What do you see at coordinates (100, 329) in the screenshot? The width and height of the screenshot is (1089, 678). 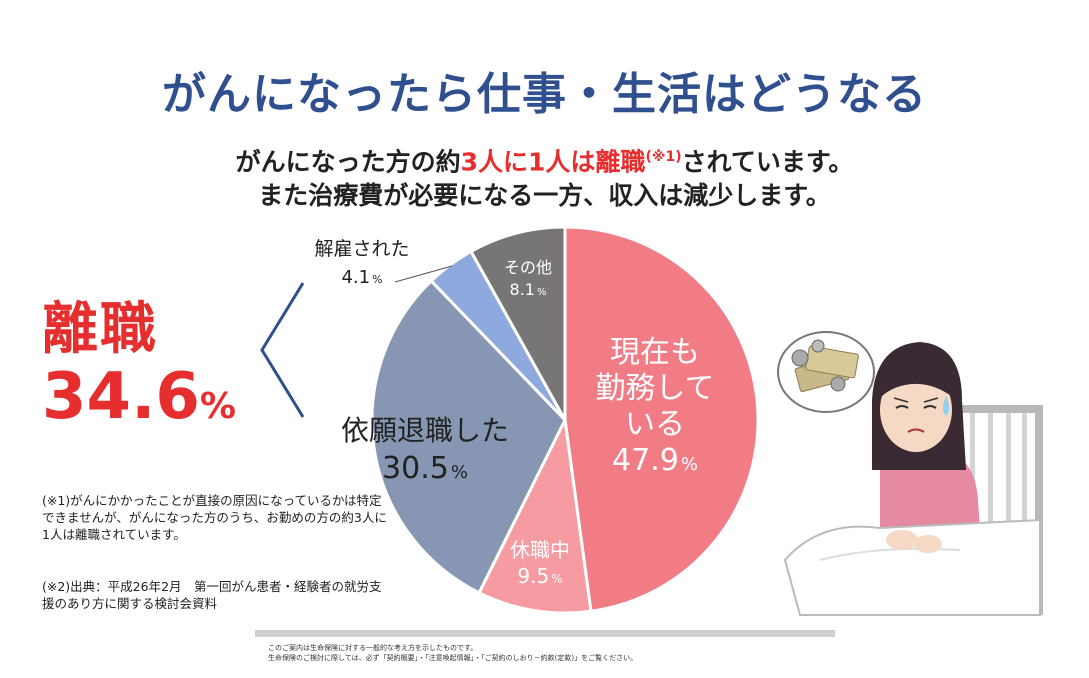 I see `rishoku-label: 離職` at bounding box center [100, 329].